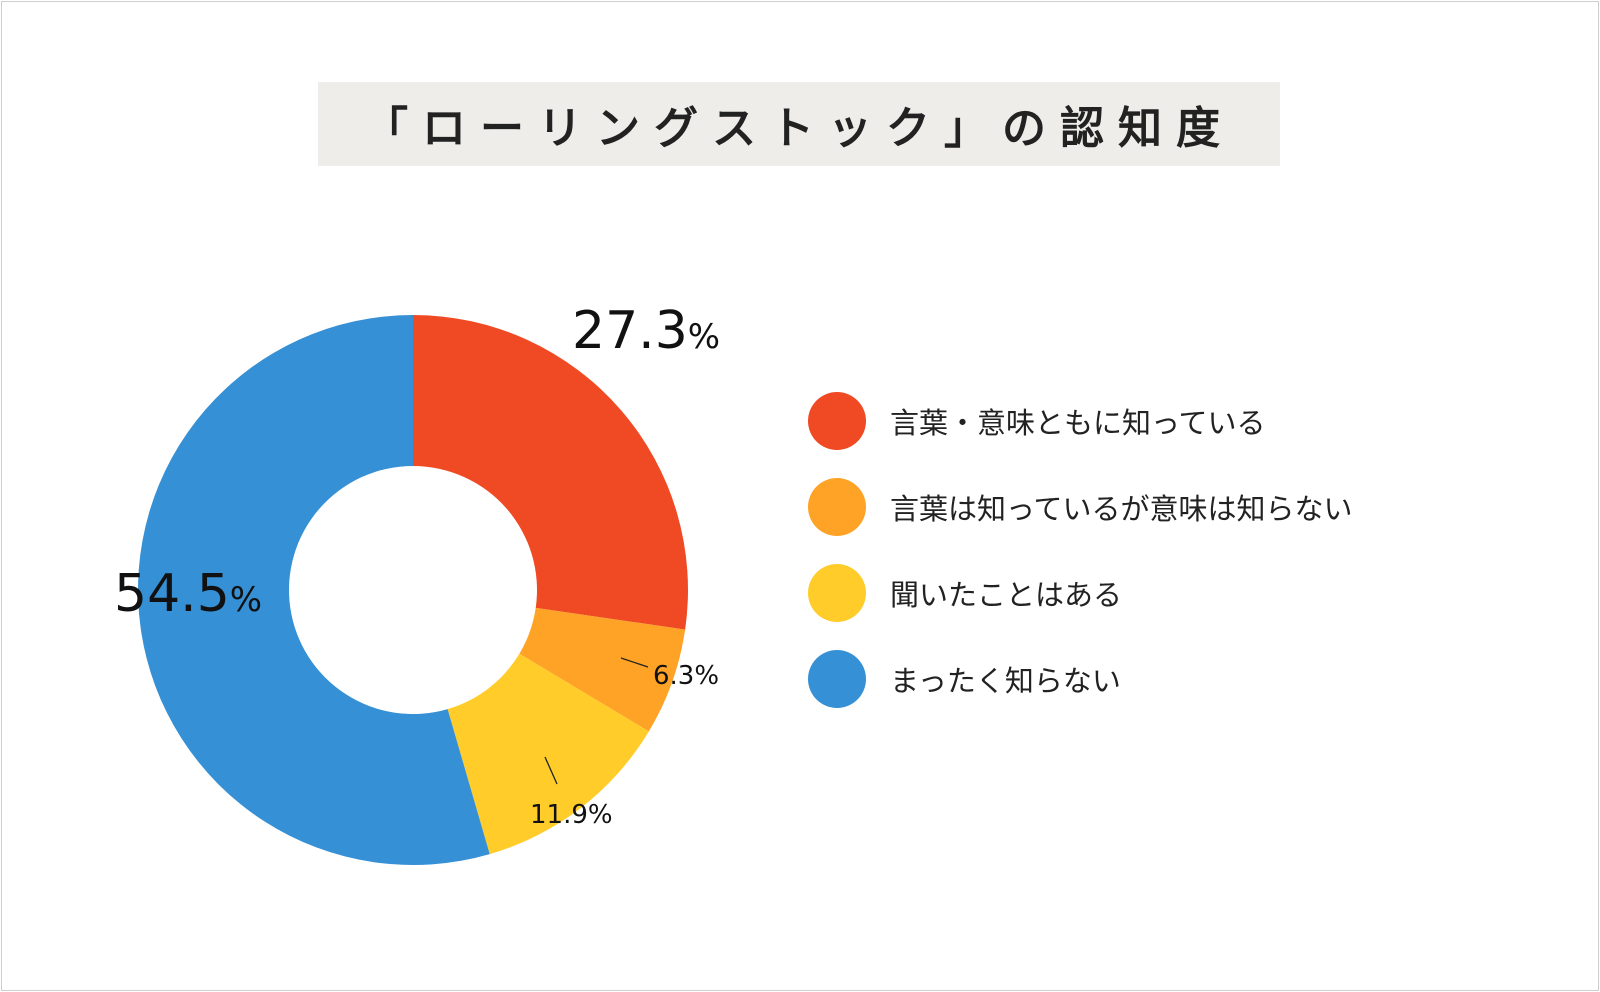 This screenshot has width=1600, height=992. What do you see at coordinates (1005, 681) in the screenshot?
I see `legend-label: まったく知らない` at bounding box center [1005, 681].